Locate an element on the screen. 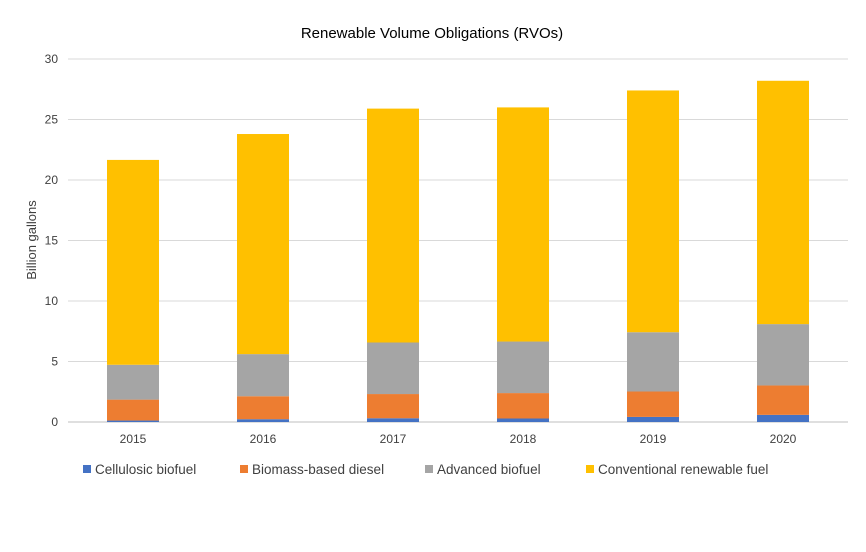  y-tick-label: 30 is located at coordinates (52, 59).